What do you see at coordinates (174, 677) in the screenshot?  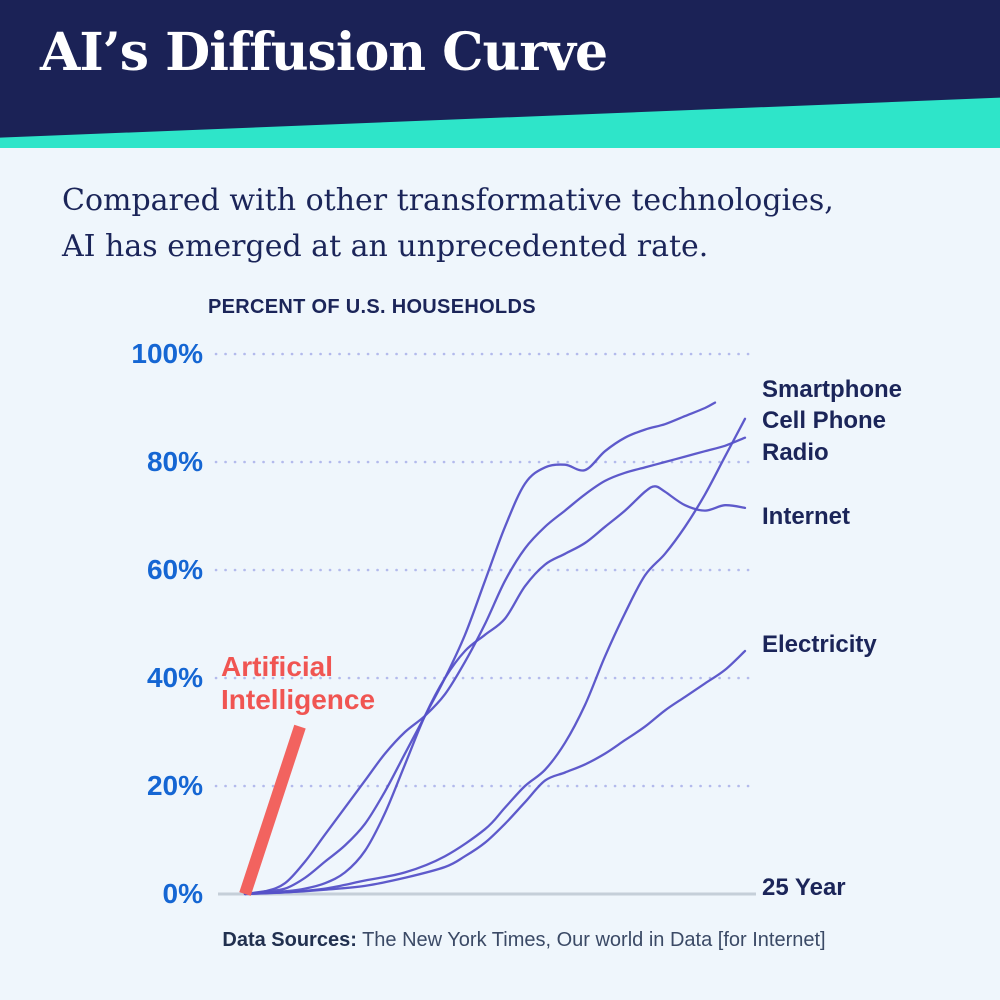 I see `y-tick-40: 40%` at bounding box center [174, 677].